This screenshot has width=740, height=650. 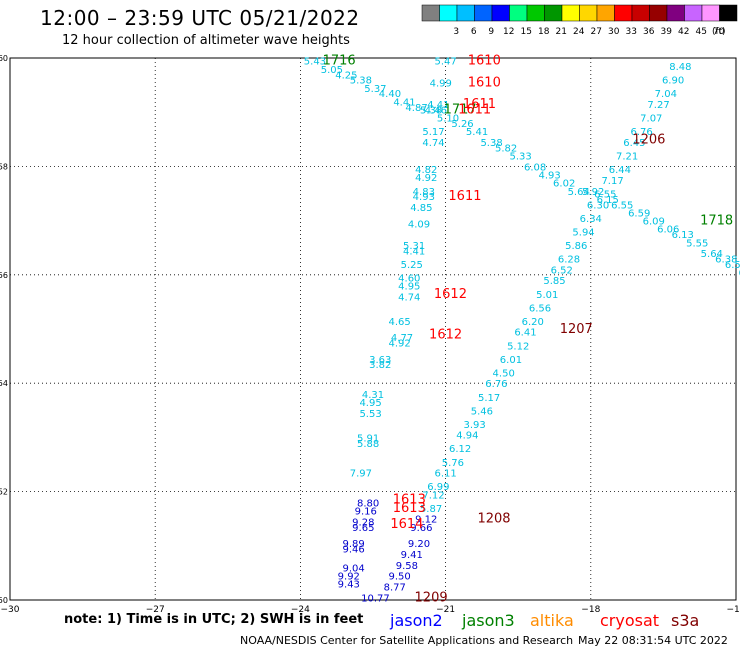 What do you see at coordinates (445, 610) in the screenshot?
I see `x-tick-label: −21` at bounding box center [445, 610].